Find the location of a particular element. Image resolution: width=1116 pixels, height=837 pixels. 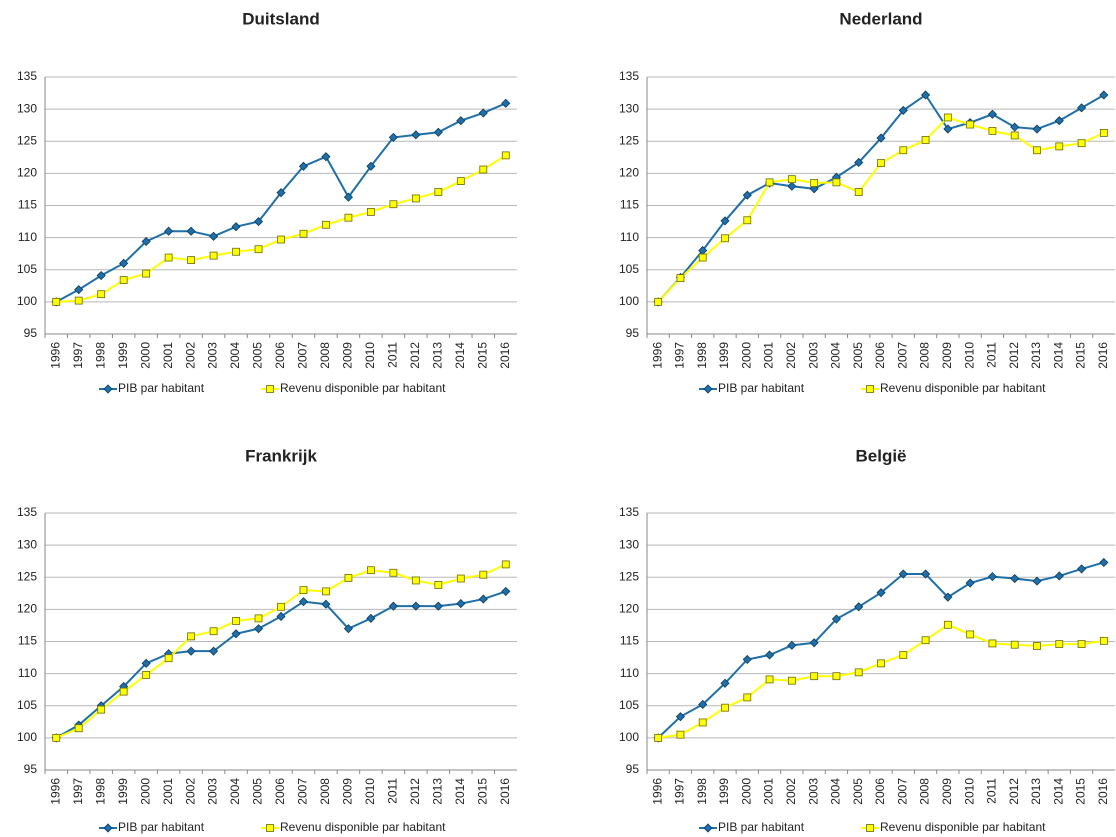

legend-label: Revenu disponible par habitant is located at coordinates (363, 827).